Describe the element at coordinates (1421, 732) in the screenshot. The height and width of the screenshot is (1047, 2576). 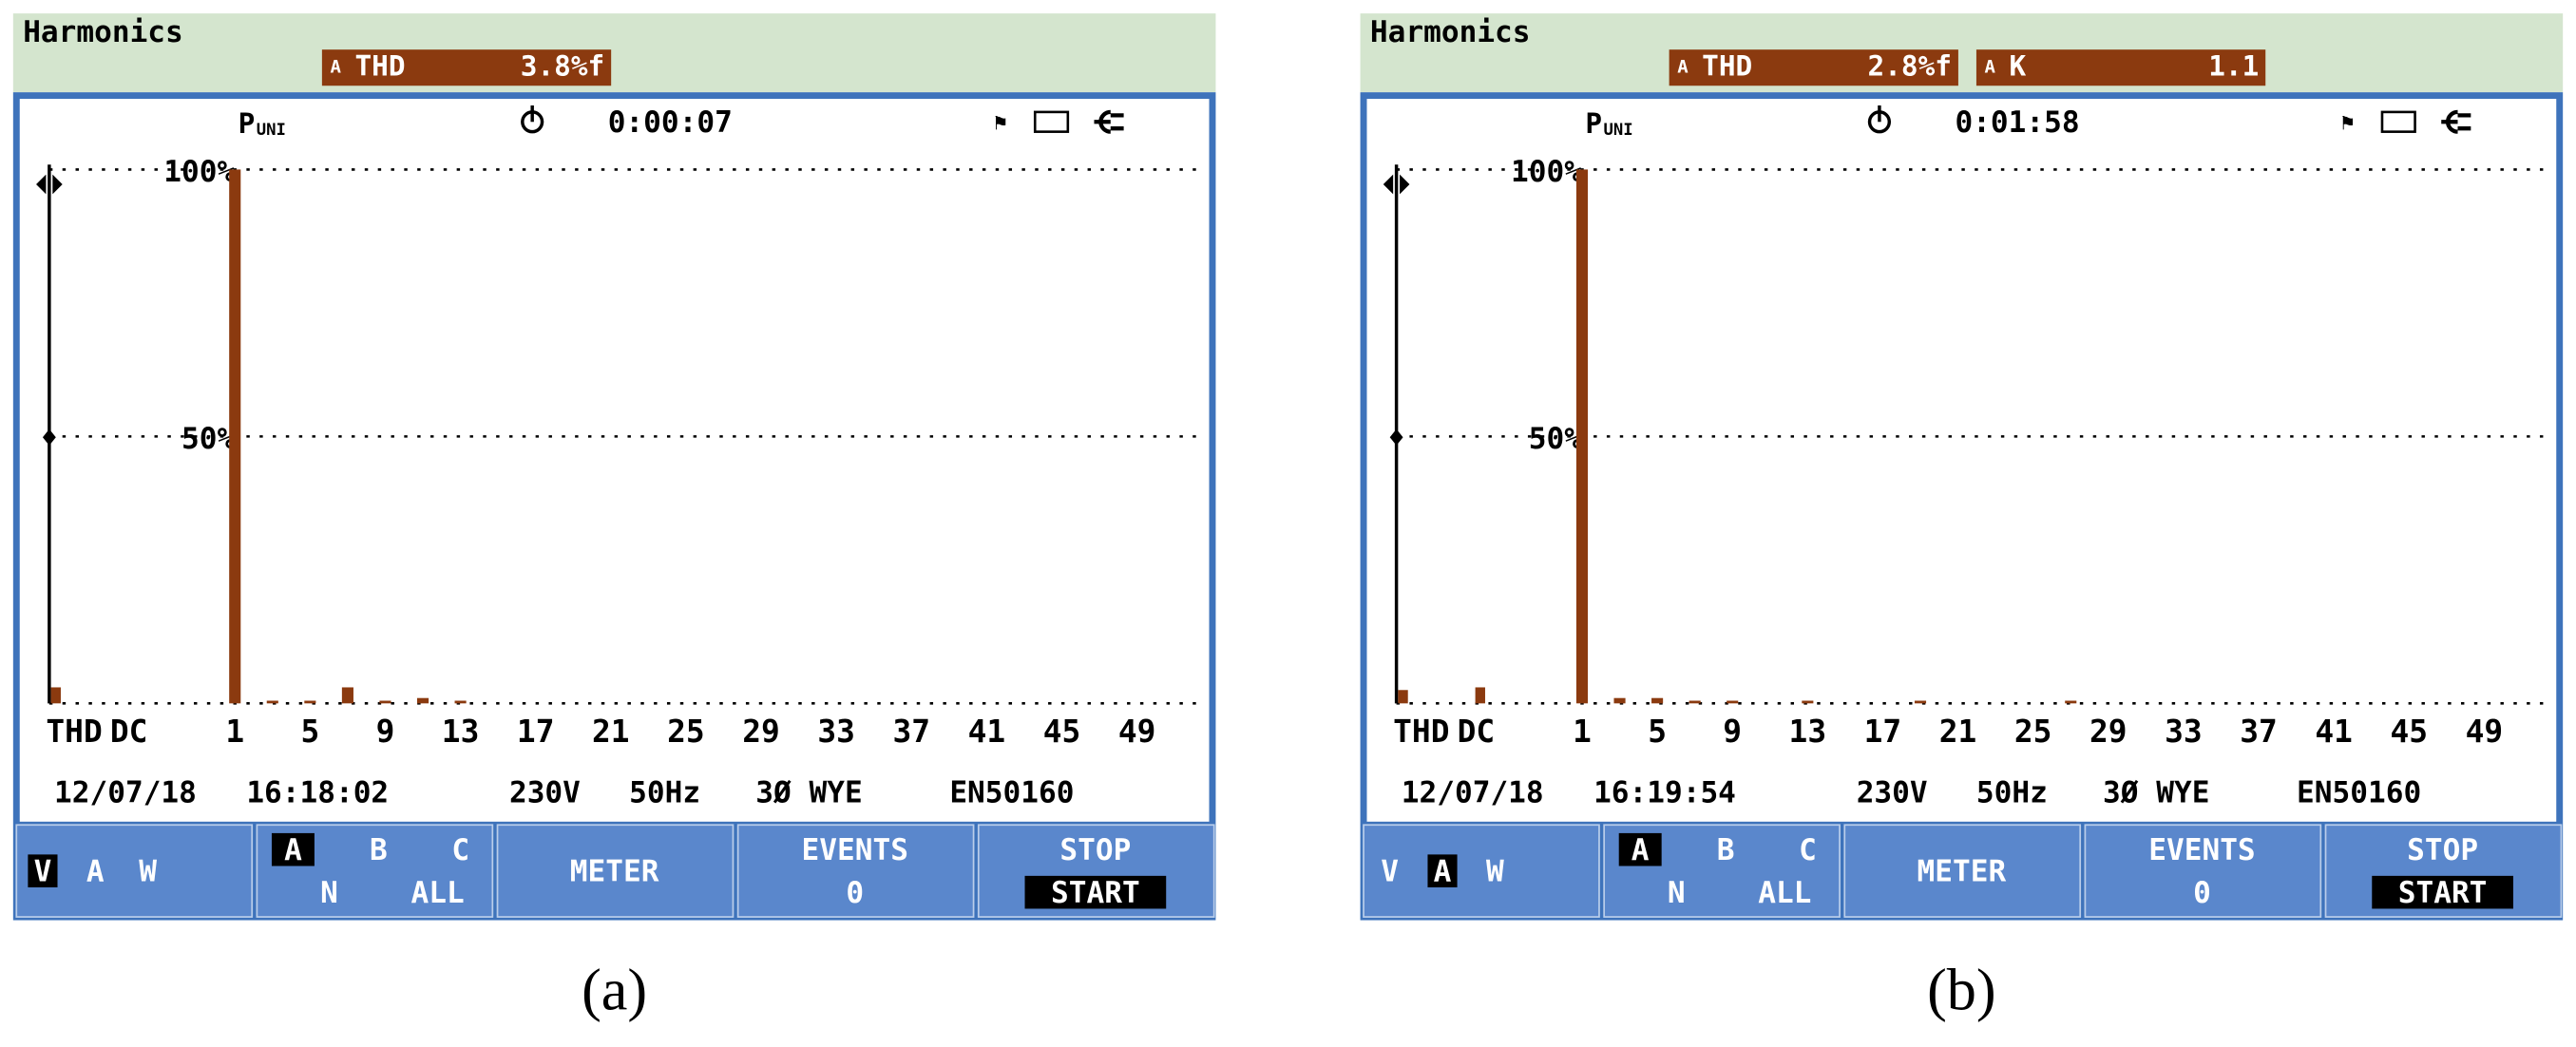
I see `x-tick-label: THD` at that location.